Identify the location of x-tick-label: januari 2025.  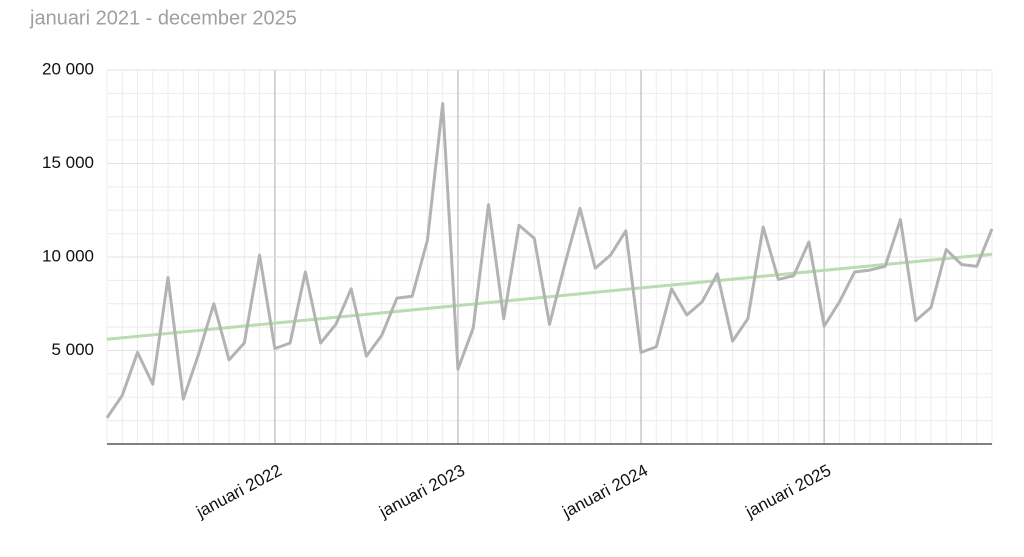
(788, 491).